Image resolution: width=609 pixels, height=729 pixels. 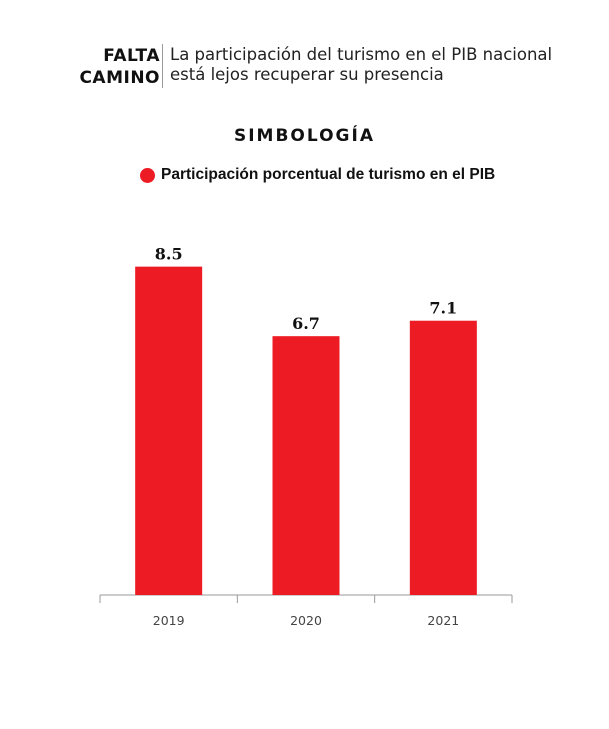 I want to click on bar-2021, so click(x=443, y=457).